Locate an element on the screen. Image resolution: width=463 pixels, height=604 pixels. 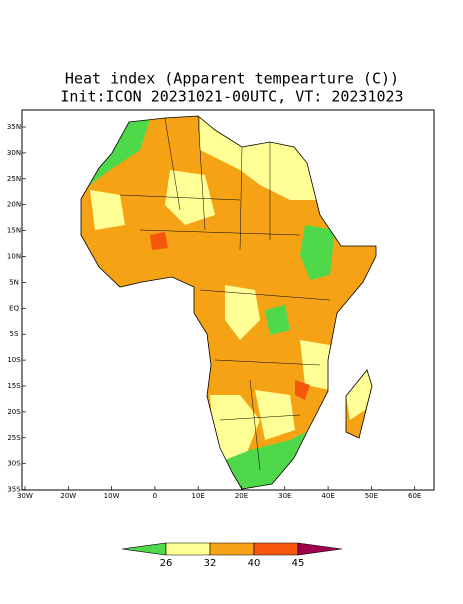
lon-label: 20W is located at coordinates (68, 496).